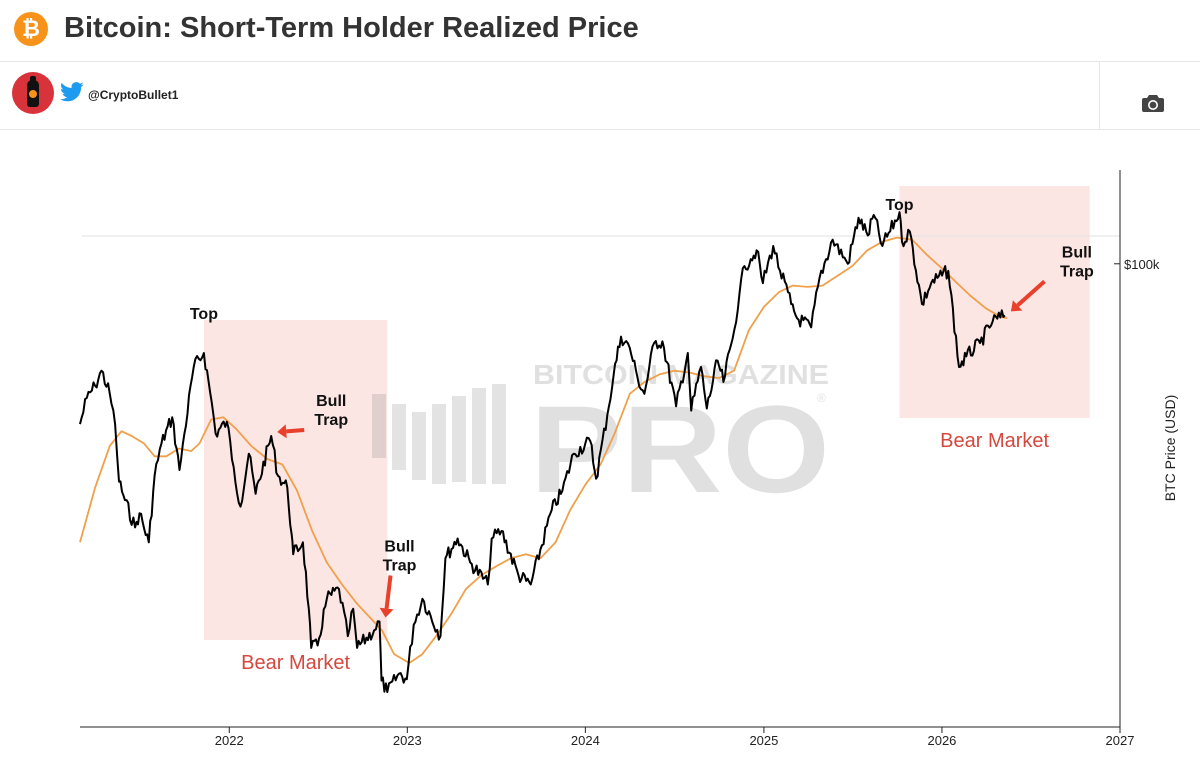  I want to click on x-axis-ticks: 2022 2023 2024 2025 2026 2027, so click(675, 737).